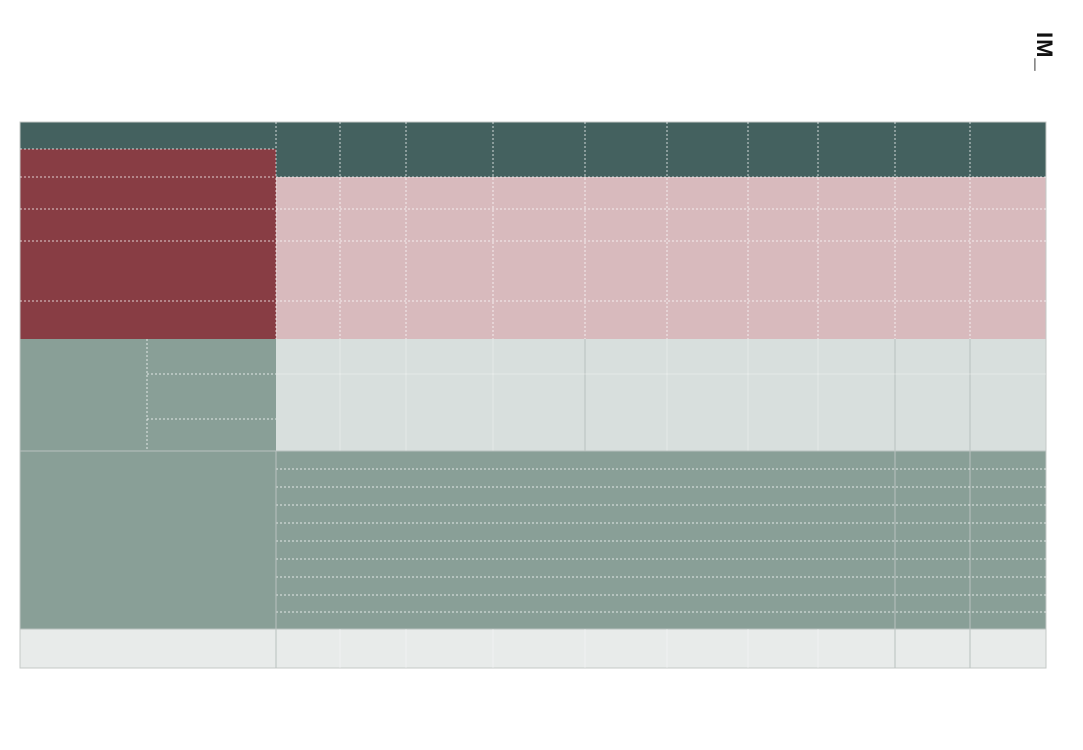  Describe the element at coordinates (148, 244) in the screenshot. I see `left-red-block` at that location.